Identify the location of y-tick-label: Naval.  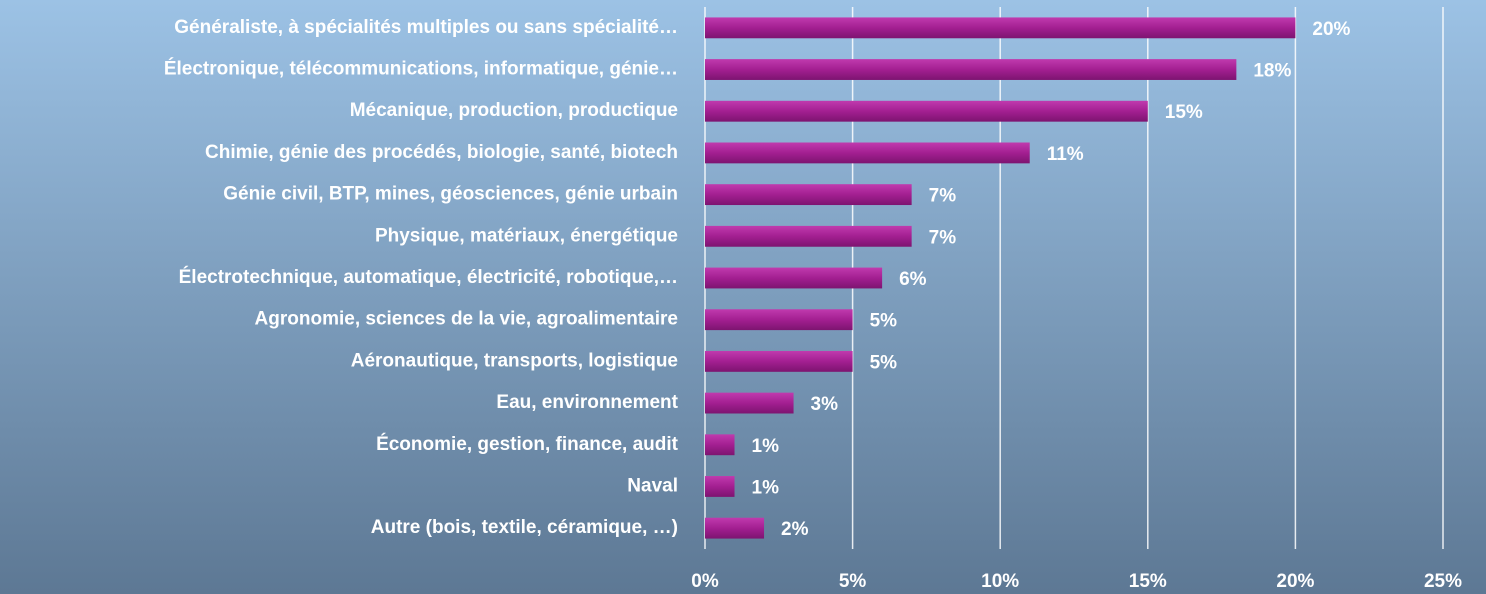
(652, 485).